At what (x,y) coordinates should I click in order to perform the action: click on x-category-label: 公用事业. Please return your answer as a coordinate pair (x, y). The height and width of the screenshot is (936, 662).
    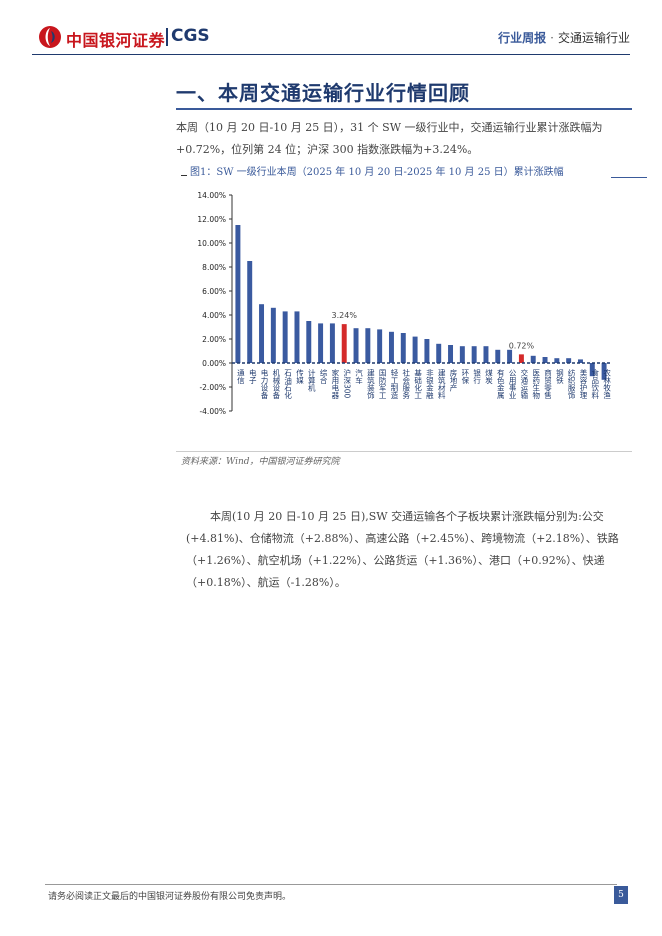
    Looking at the image, I should click on (512, 384).